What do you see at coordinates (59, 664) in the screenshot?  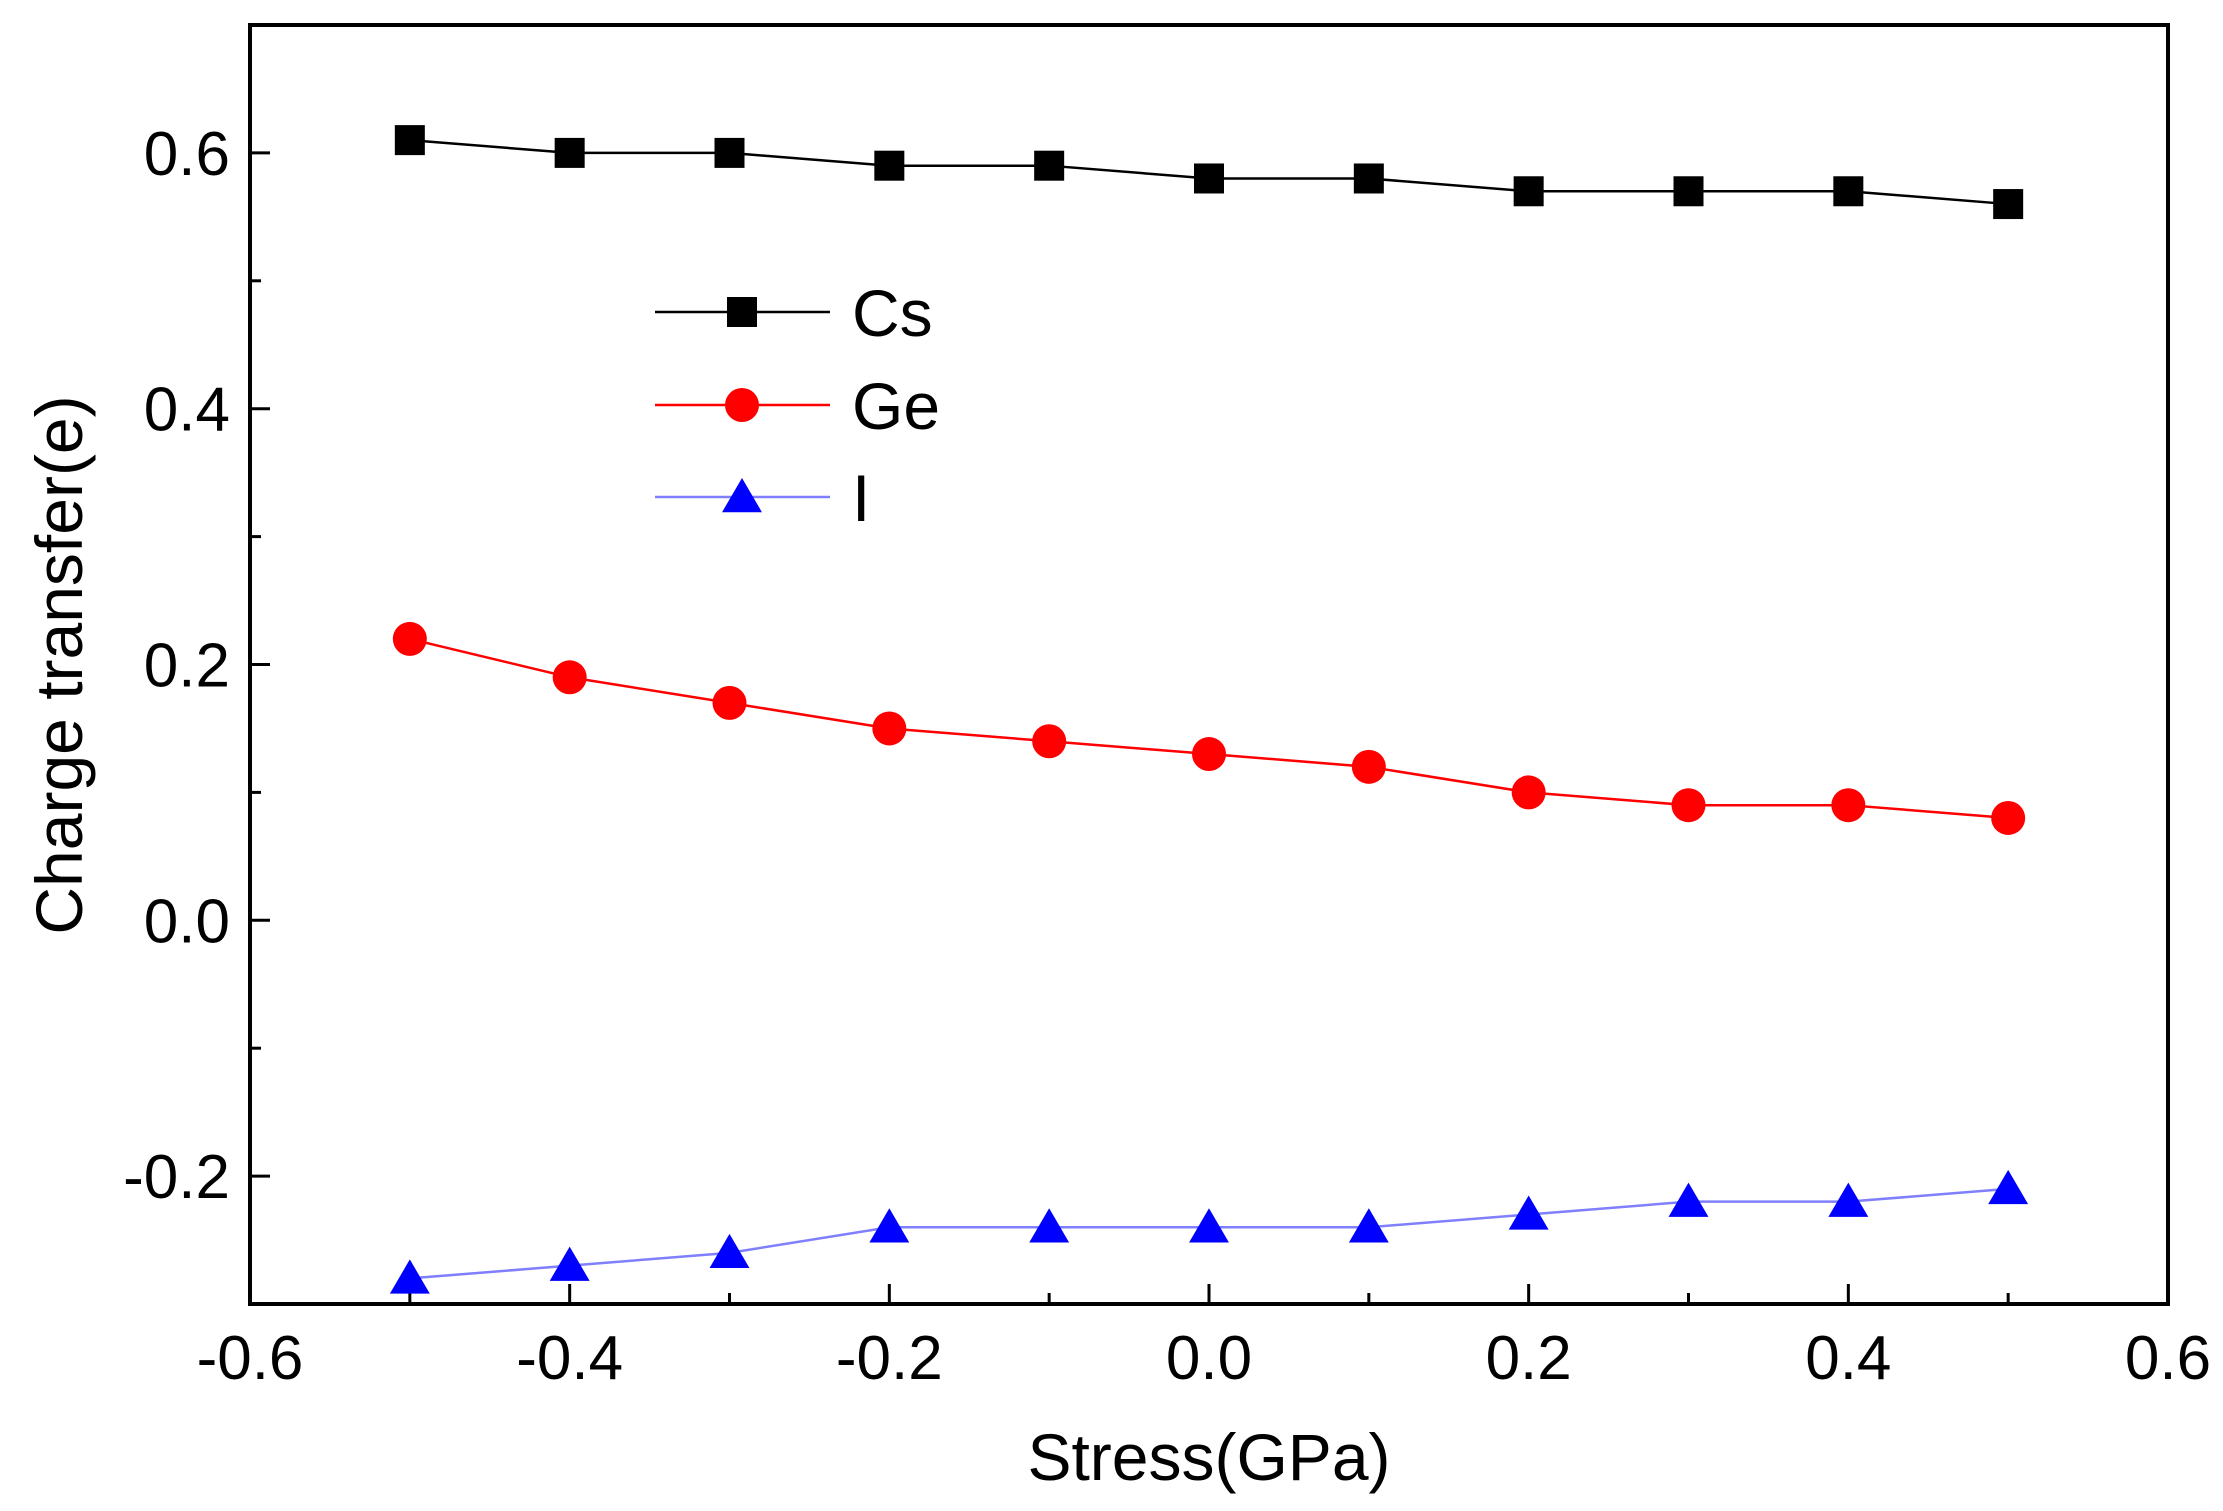 I see `y-axis-title: Charge transfer(e)` at bounding box center [59, 664].